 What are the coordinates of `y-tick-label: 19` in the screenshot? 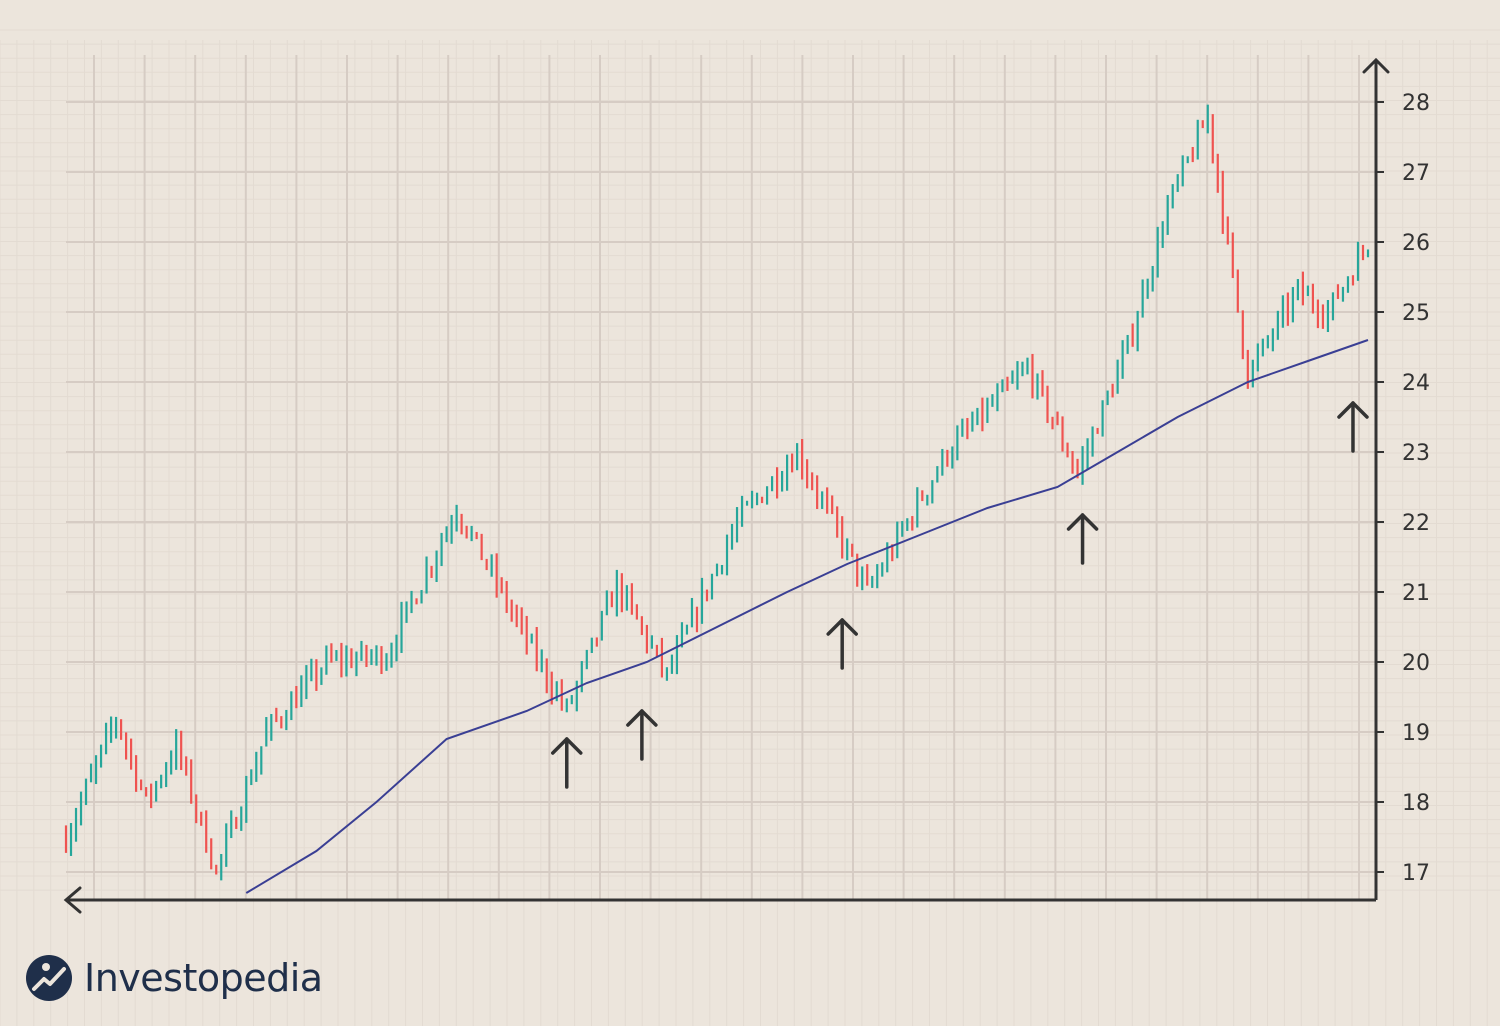 It's located at (1416, 733).